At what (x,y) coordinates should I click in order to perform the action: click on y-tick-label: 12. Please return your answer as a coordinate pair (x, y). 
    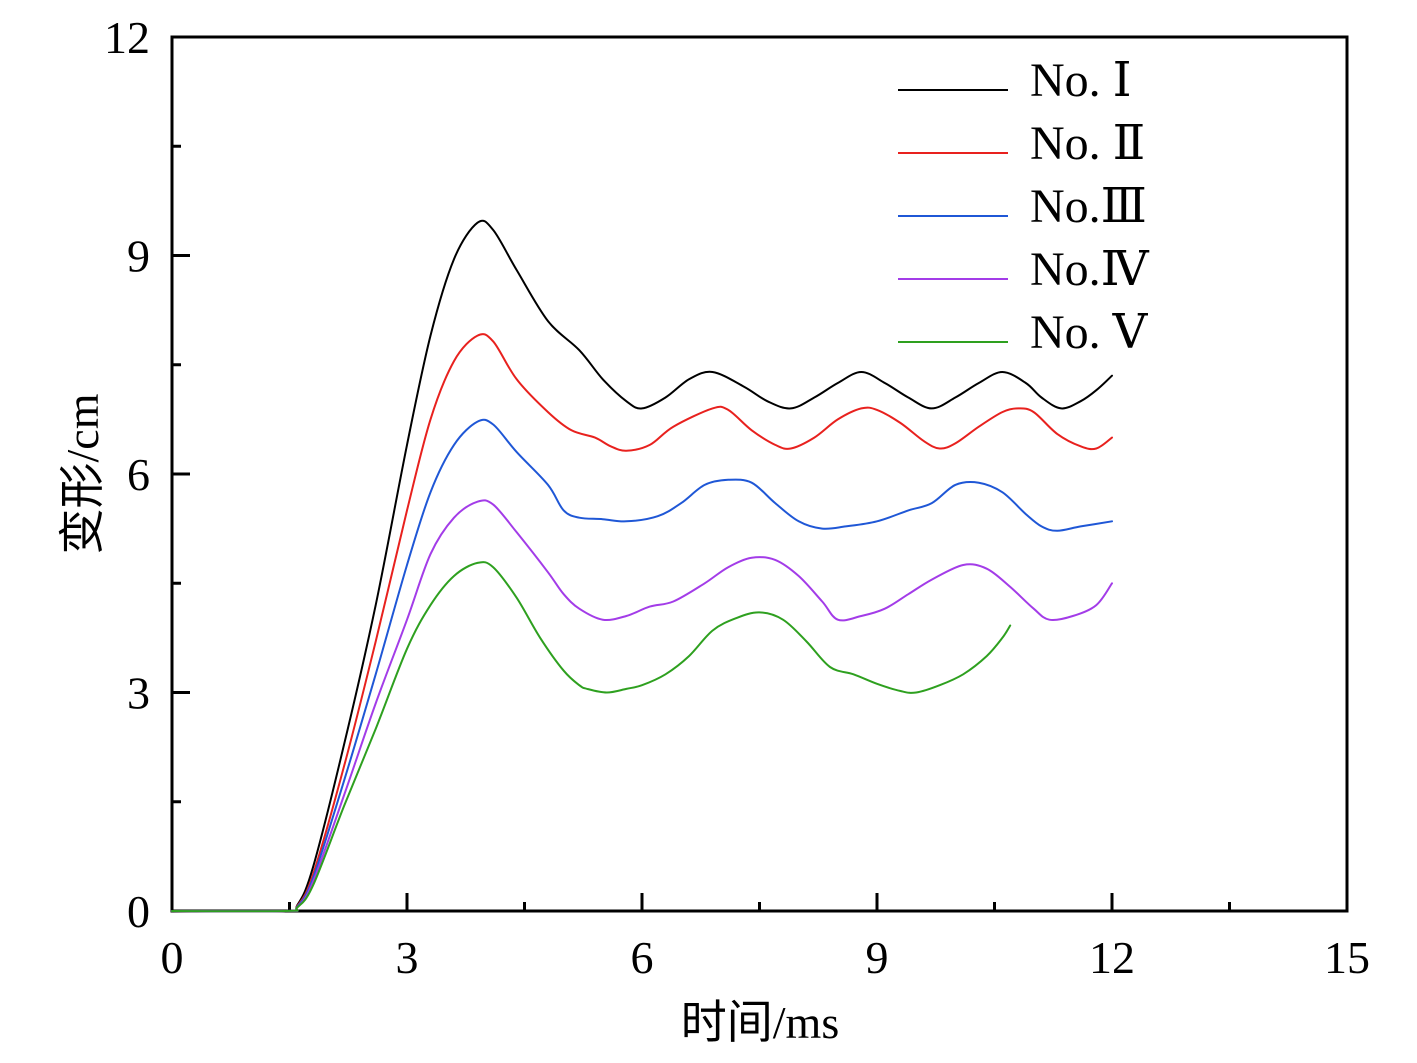
    Looking at the image, I should click on (127, 37).